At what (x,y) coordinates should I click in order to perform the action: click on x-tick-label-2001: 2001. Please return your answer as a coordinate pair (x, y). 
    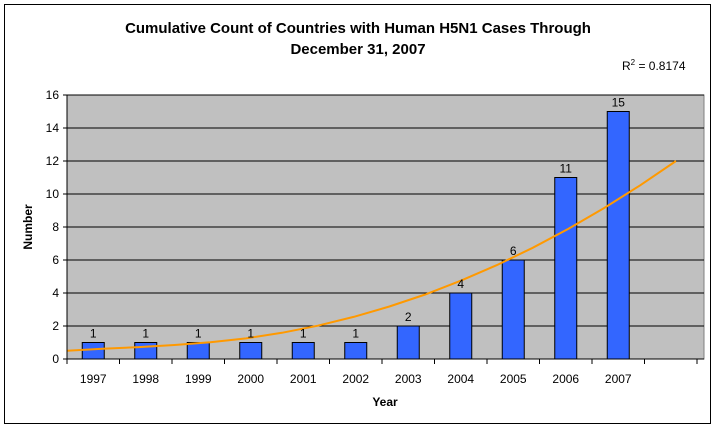
    Looking at the image, I should click on (303, 379).